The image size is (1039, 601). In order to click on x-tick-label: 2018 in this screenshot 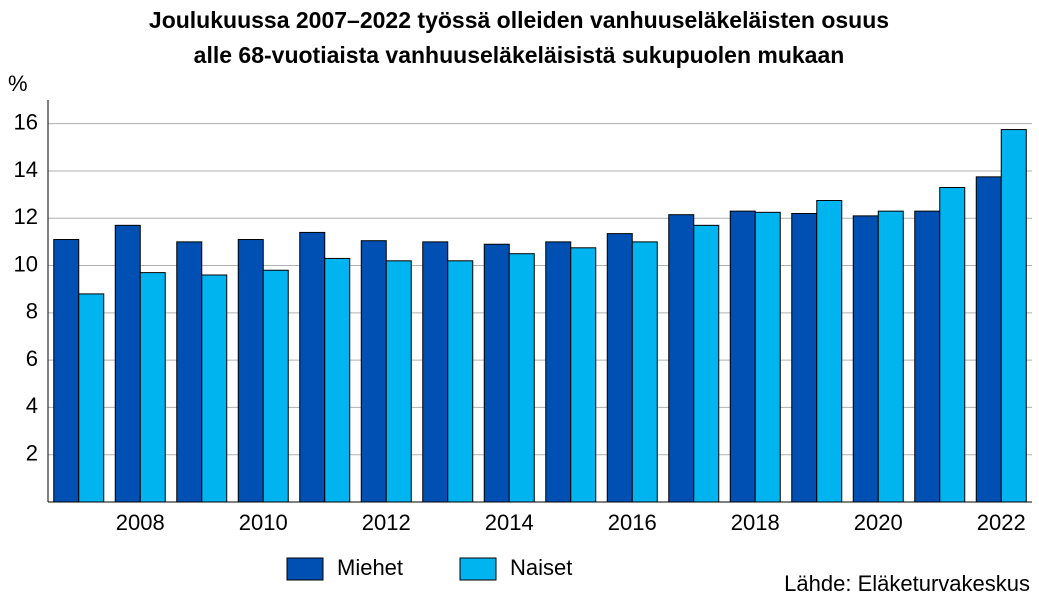, I will do `click(755, 522)`.